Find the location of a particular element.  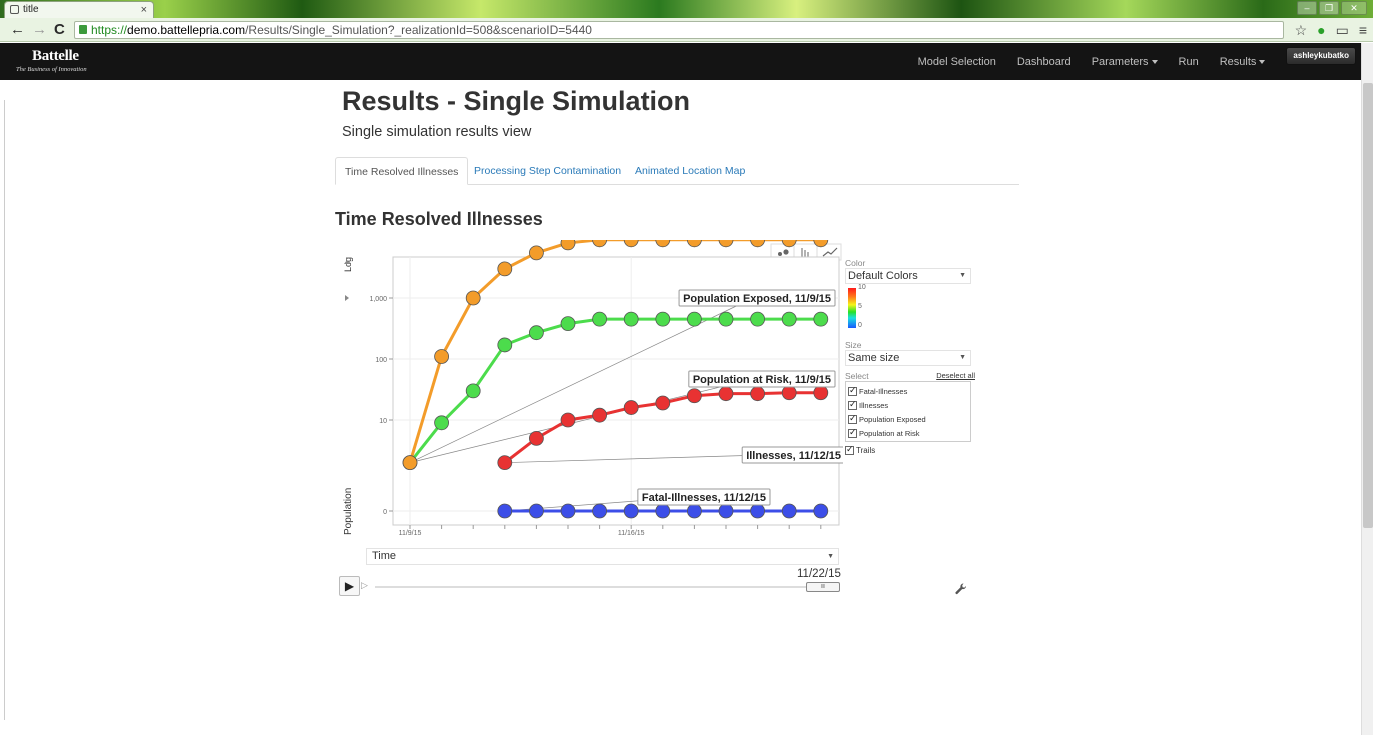

time-slider-track is located at coordinates (606, 587).